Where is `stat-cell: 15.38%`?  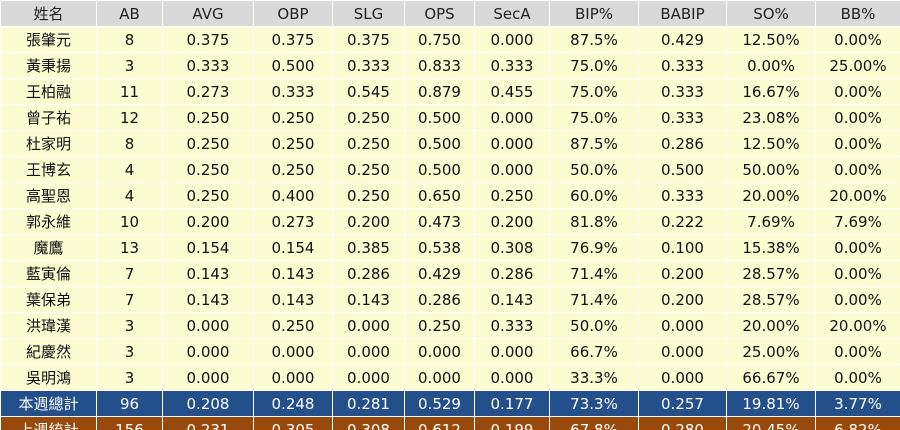
stat-cell: 15.38% is located at coordinates (771, 247).